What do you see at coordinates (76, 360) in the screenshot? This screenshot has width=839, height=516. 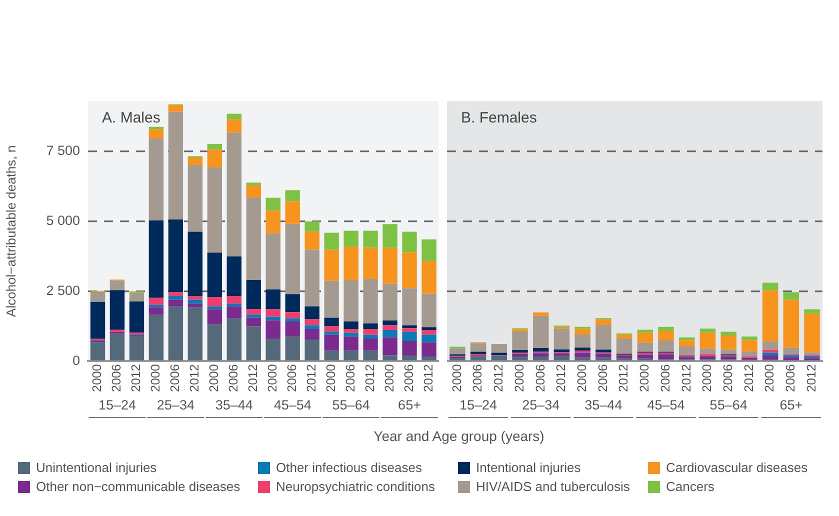 I see `y-tick-label: 0` at bounding box center [76, 360].